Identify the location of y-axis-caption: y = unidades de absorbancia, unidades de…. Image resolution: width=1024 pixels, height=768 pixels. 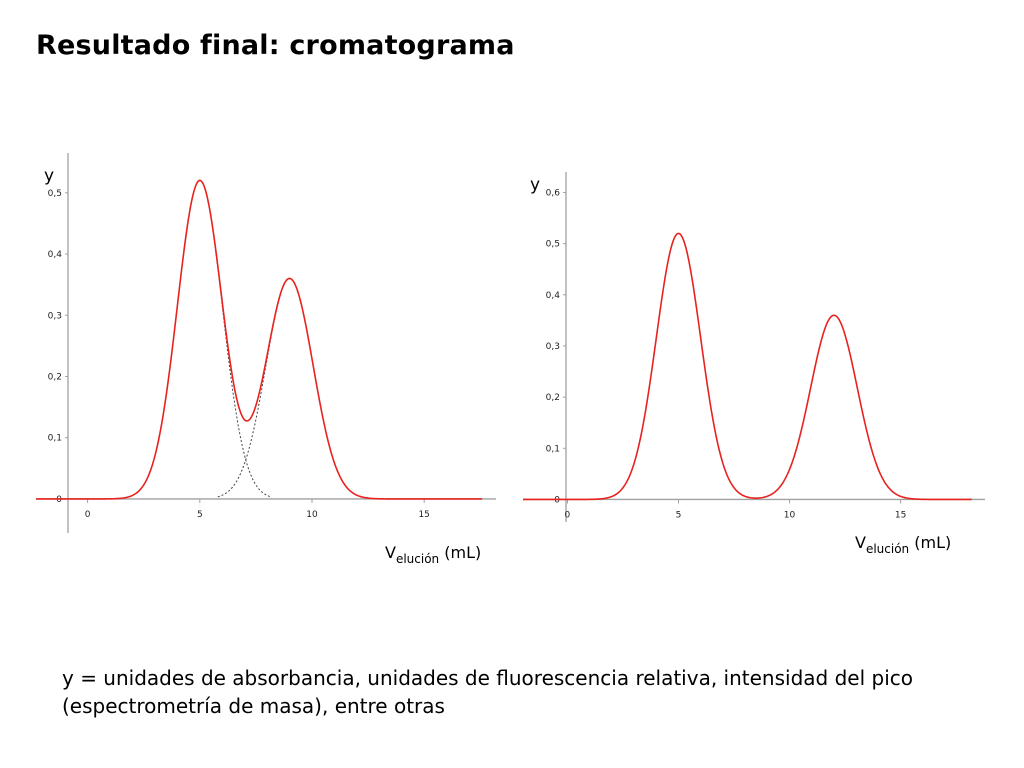
(487, 692).